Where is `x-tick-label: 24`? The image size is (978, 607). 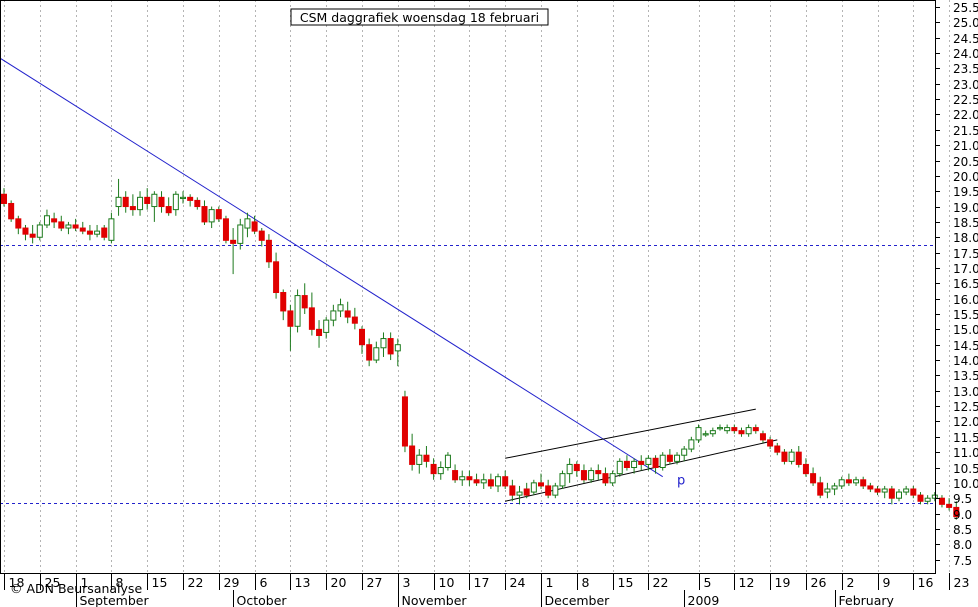 x-tick-label: 24 is located at coordinates (518, 582).